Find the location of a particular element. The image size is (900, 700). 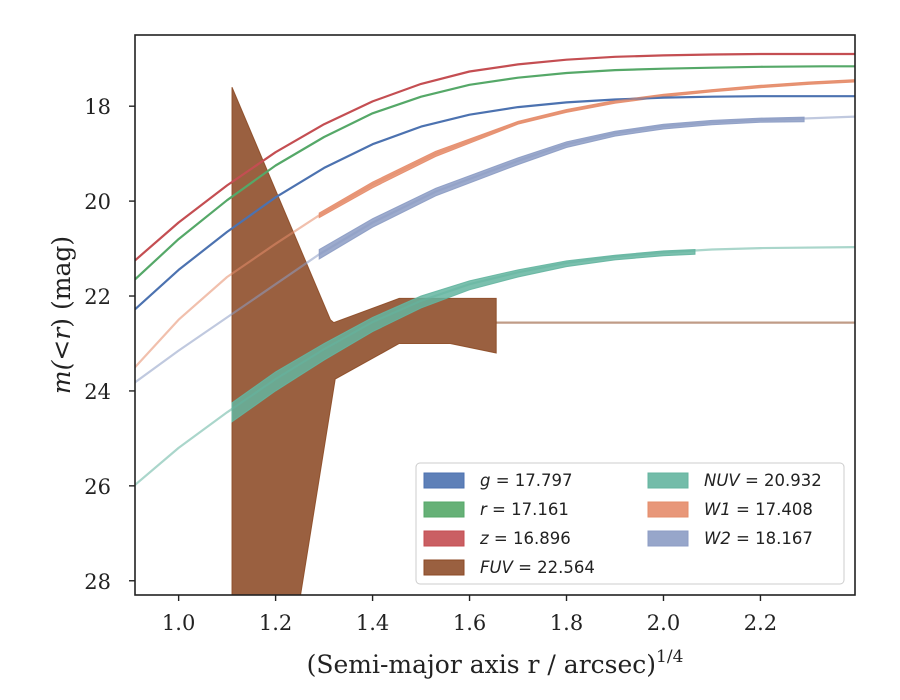

legend-label-w2: W2 = 18.167 is located at coordinates (758, 538).